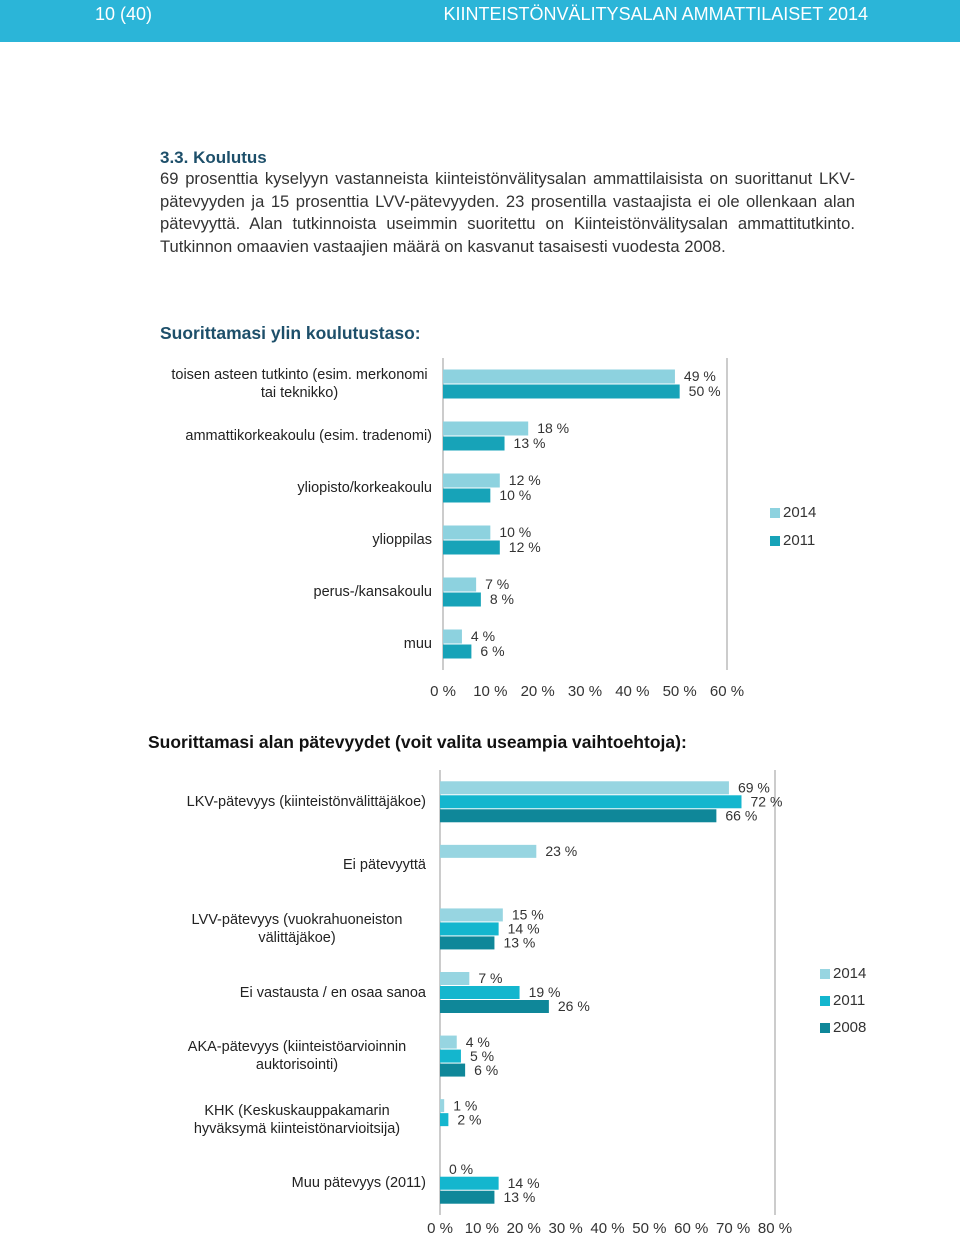 This screenshot has height=1236, width=960. I want to click on section-heading: 3.3. Koulutus, so click(213, 157).